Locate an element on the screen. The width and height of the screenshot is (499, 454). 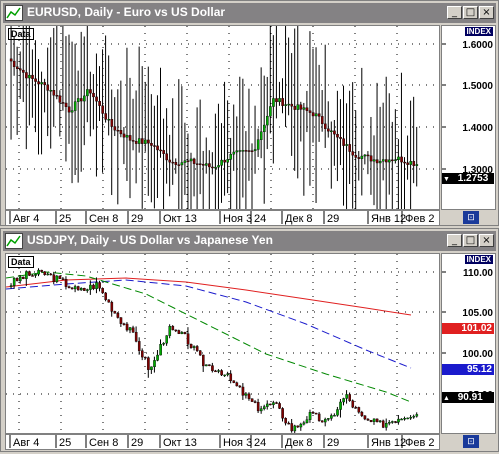
eurusd-titlebar: EURUSD, Daily - Euro vs US Dollar _ □ × is located at coordinates (249, 13).